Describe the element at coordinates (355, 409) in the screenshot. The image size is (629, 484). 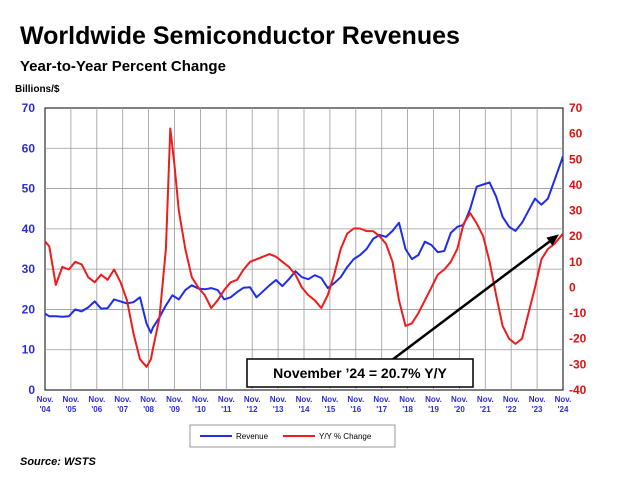
I see `x-axis-tick-year: '16` at that location.